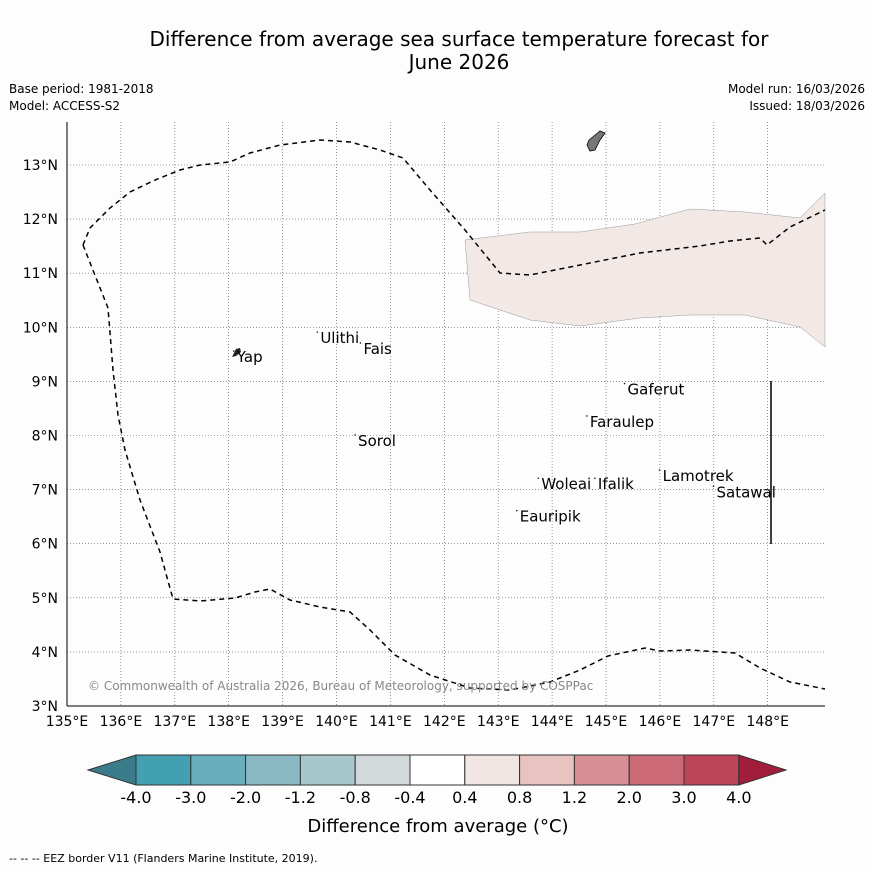  What do you see at coordinates (616, 484) in the screenshot?
I see `place-label: Ifalik` at bounding box center [616, 484].